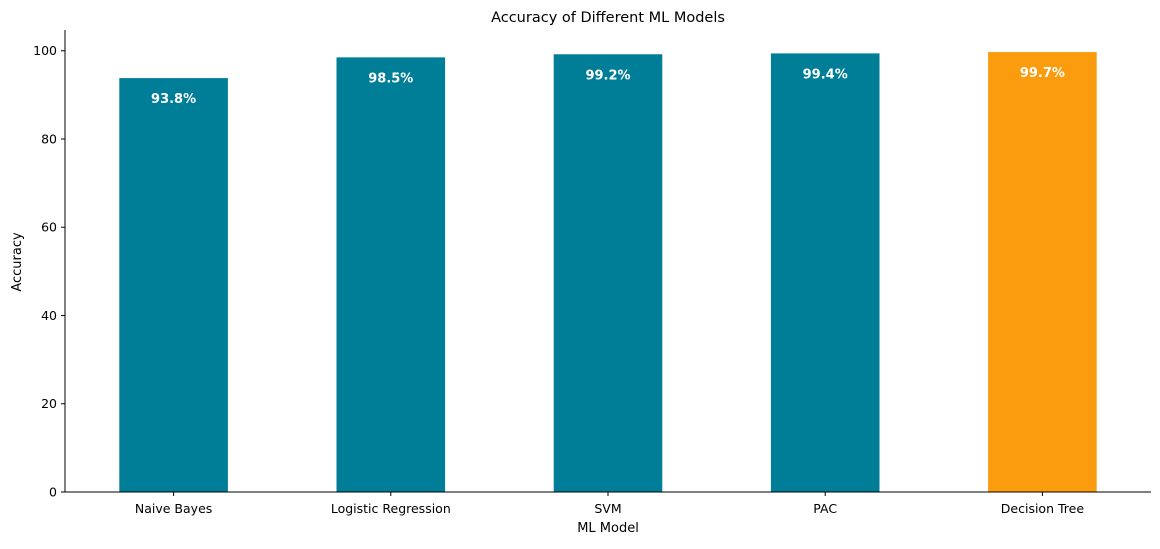  I want to click on y-tick-label: 80, so click(49, 138).